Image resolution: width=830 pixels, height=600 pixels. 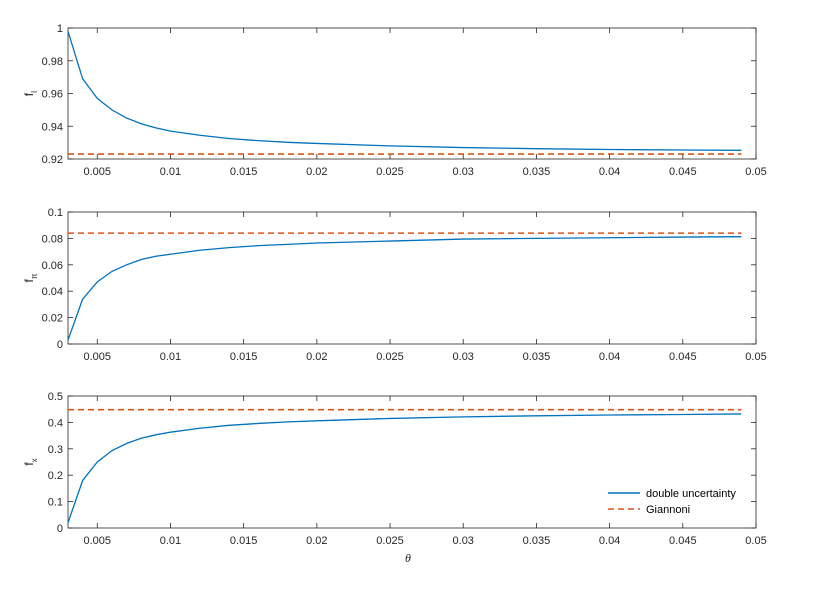 I want to click on y-tick-label: 0.04, so click(x=52, y=292).